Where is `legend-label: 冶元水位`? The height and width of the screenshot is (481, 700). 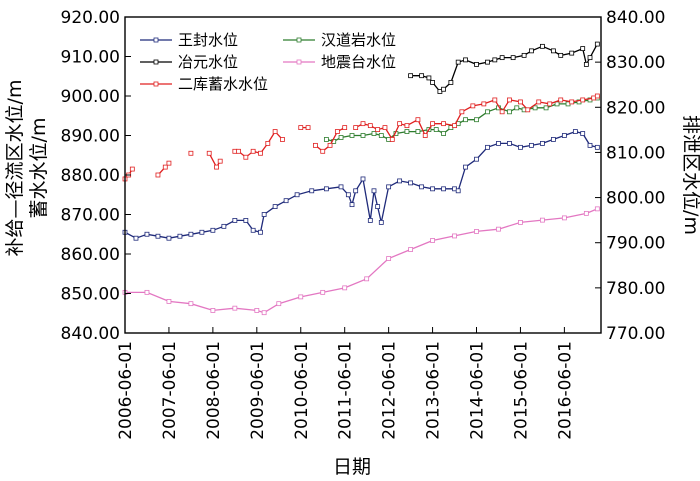 legend-label: 冶元水位 is located at coordinates (208, 62).